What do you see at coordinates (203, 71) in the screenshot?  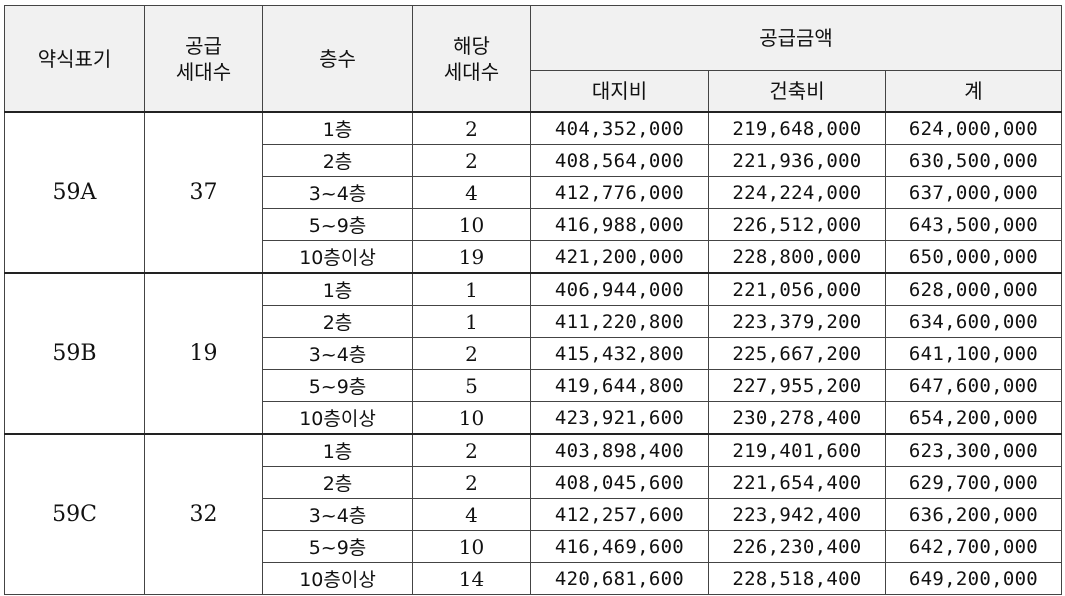 I see `header-supply-units-line2: 세대수` at bounding box center [203, 71].